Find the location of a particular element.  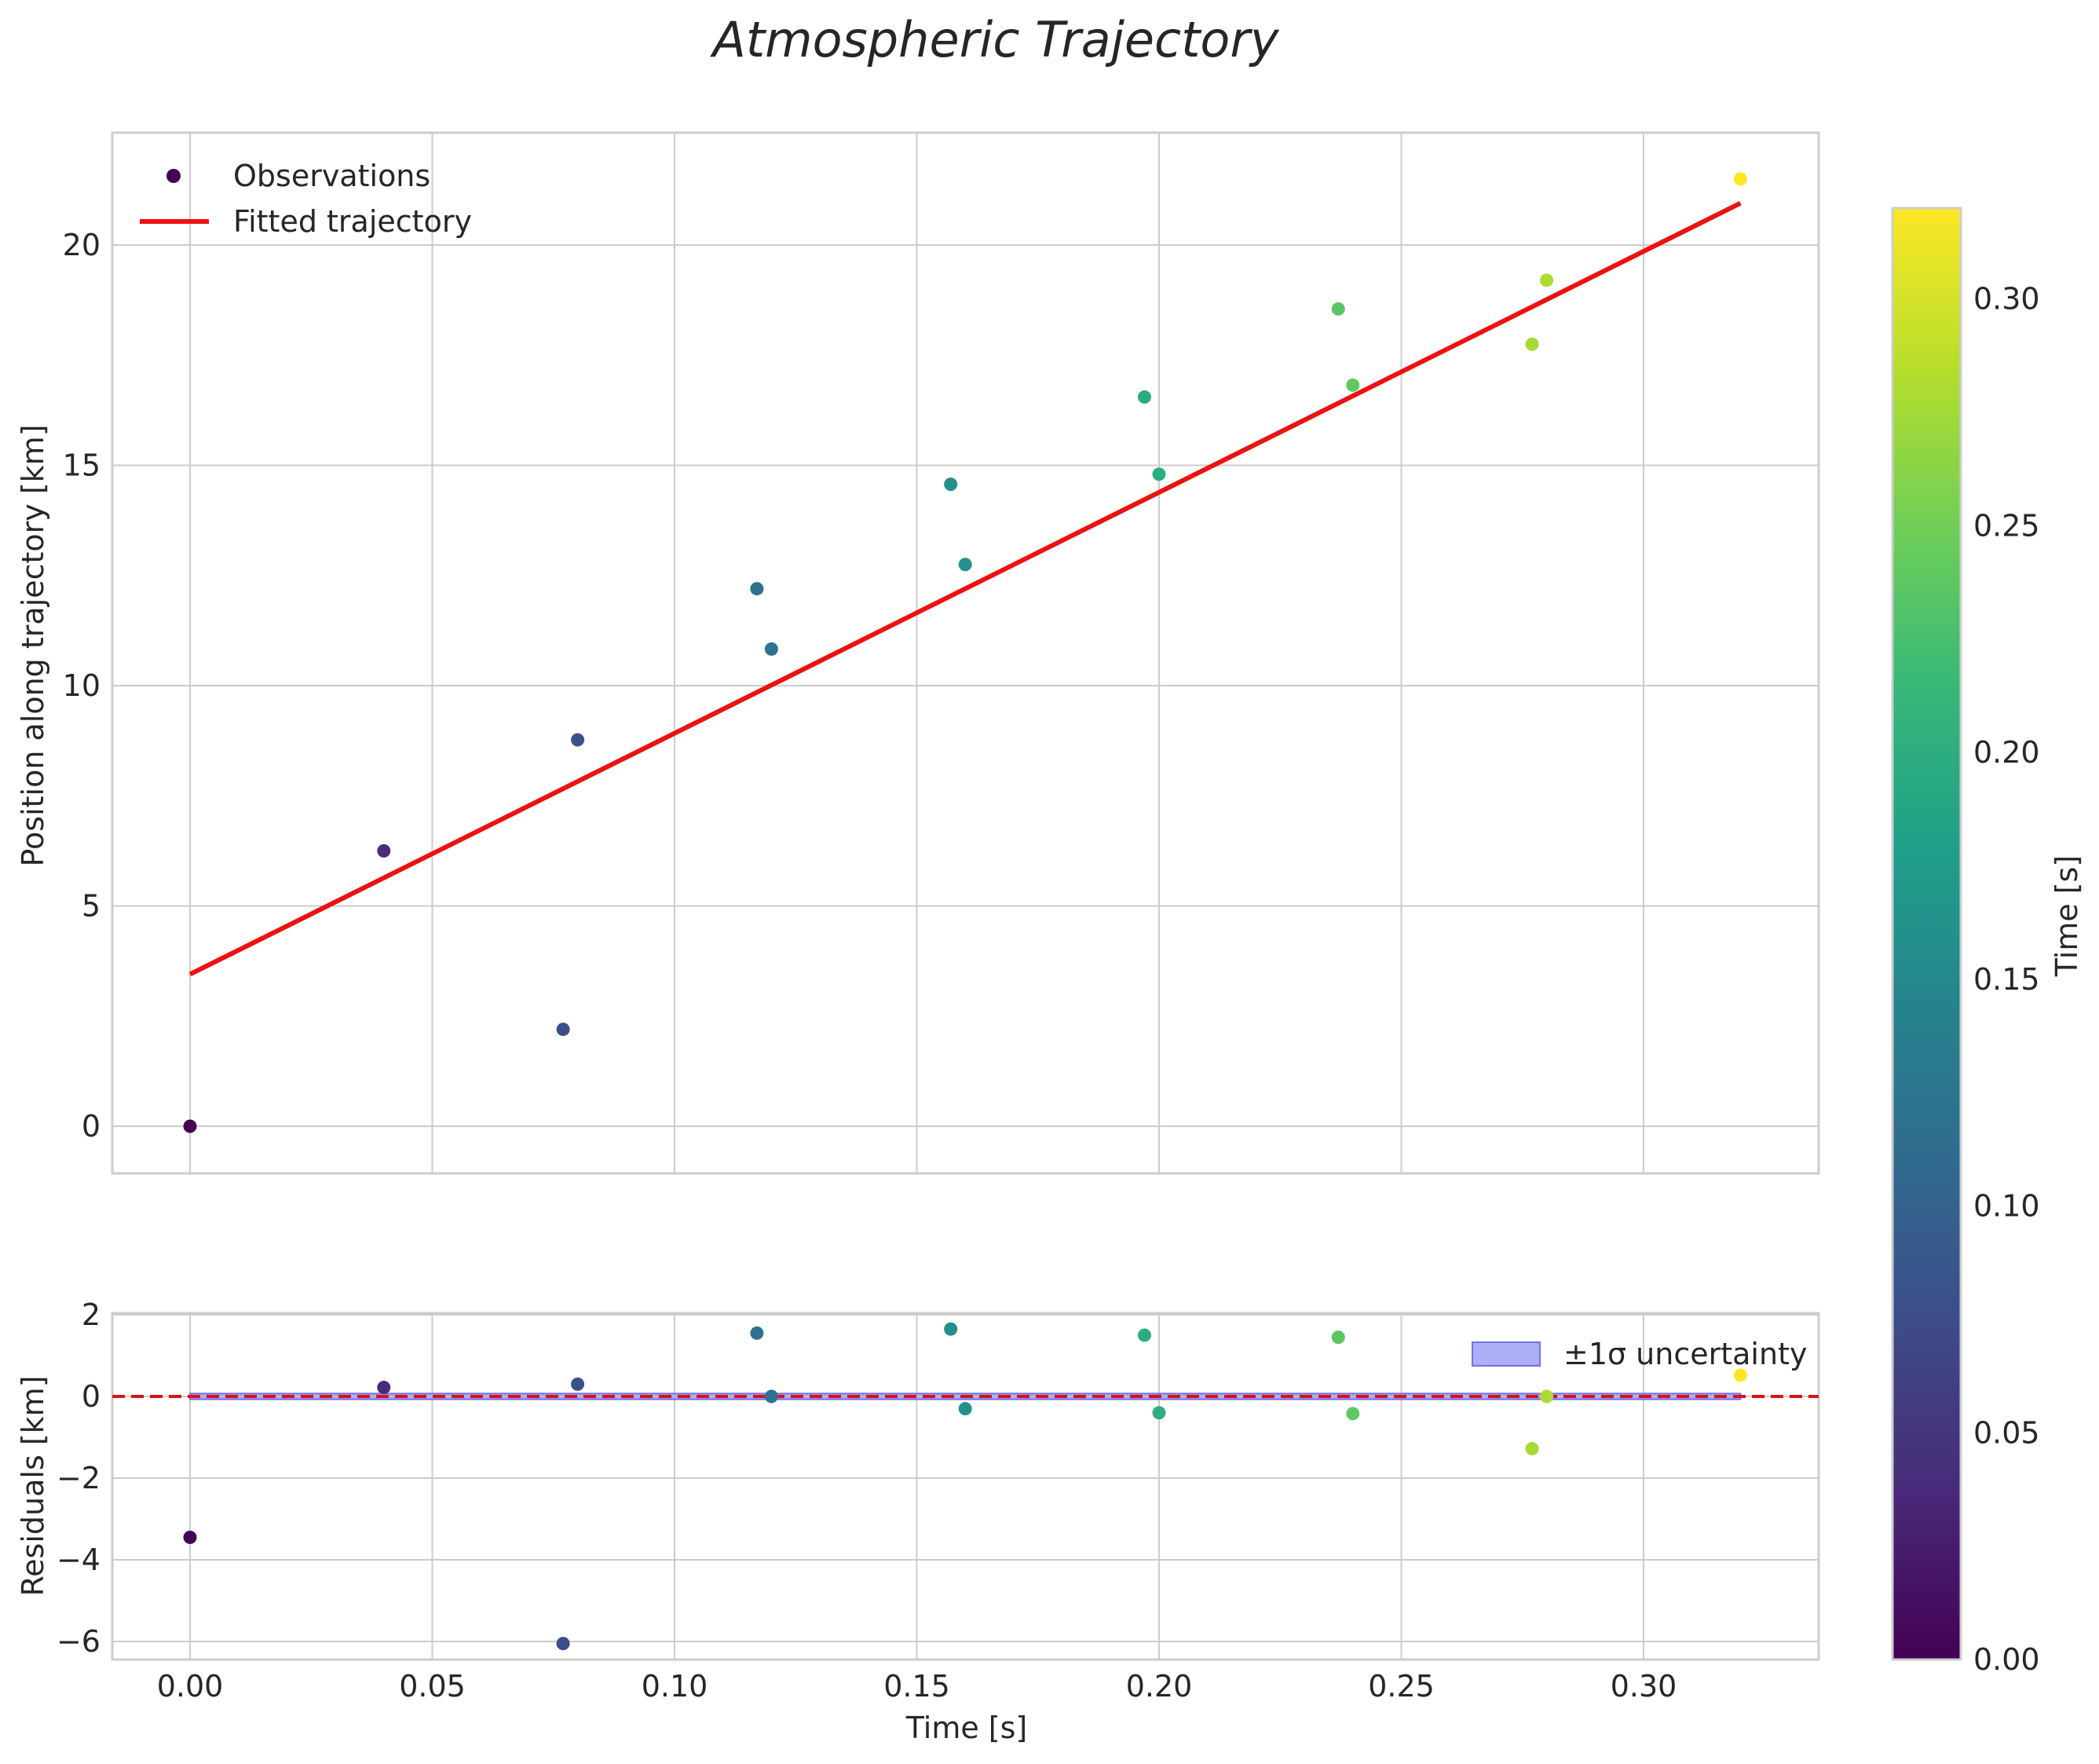

residuals-y-tick-label: 0 is located at coordinates (91, 1397).